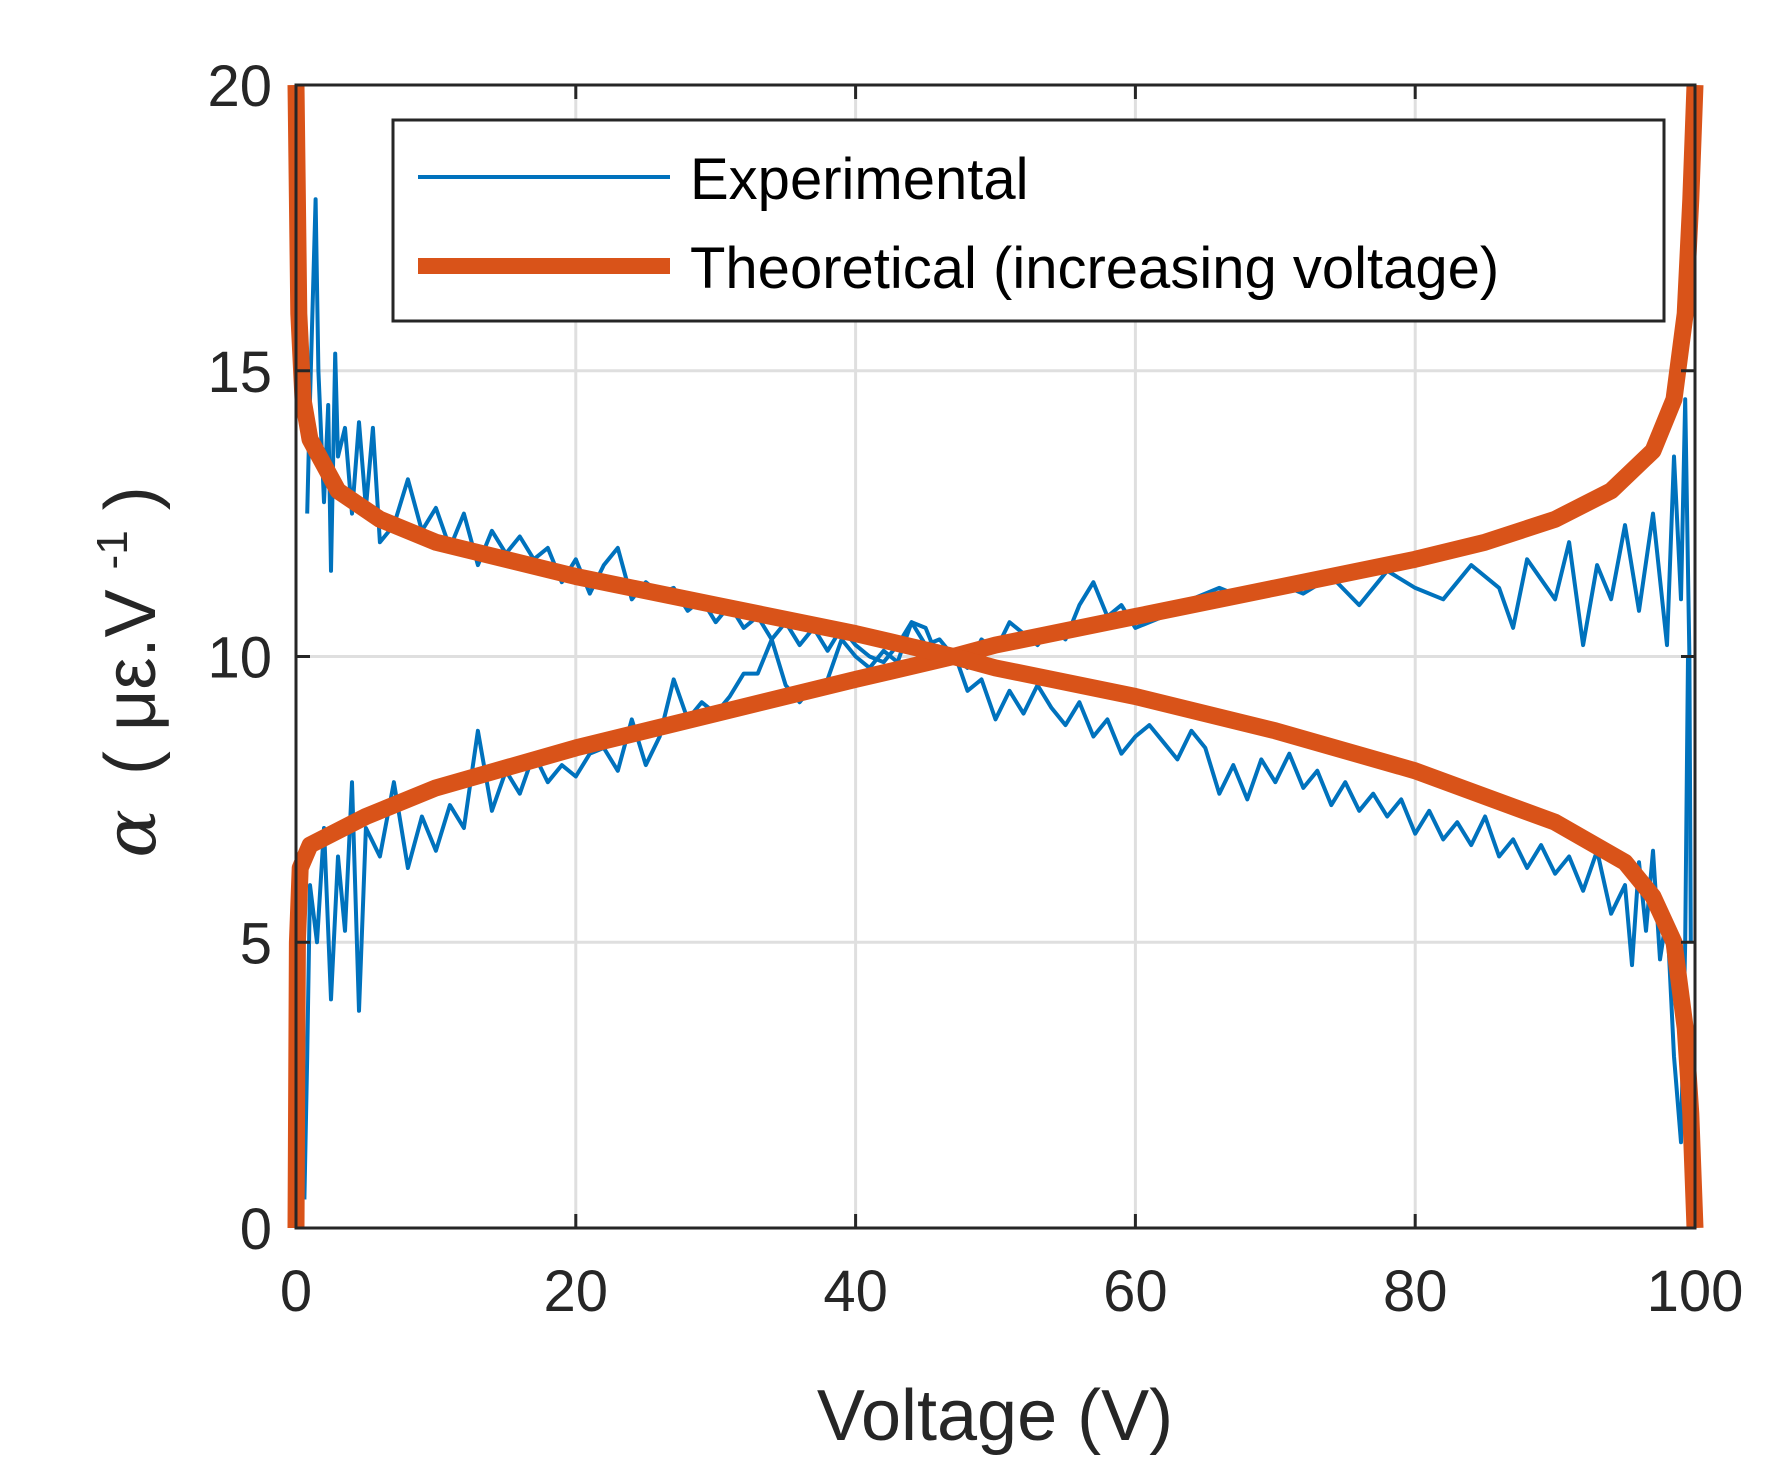  I want to click on x-tick-label: 20, so click(576, 1291).